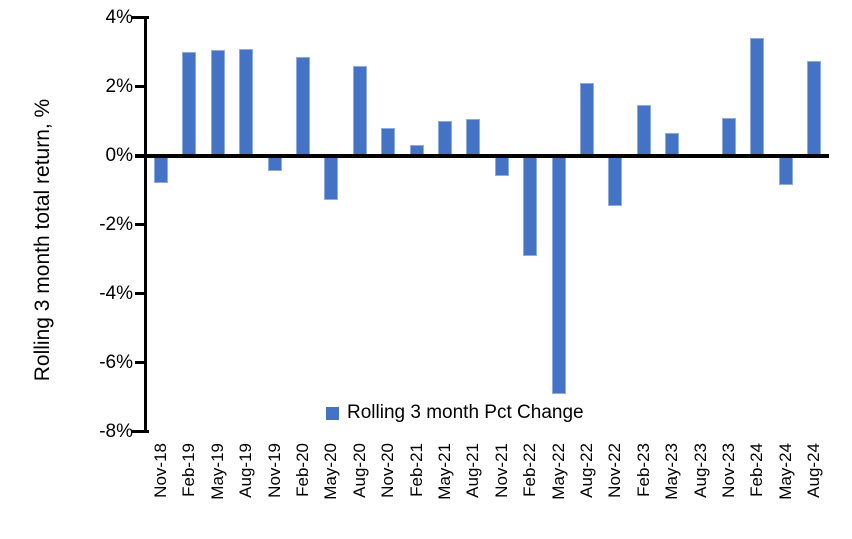 This screenshot has width=852, height=539. What do you see at coordinates (359, 470) in the screenshot?
I see `x-tick-label: Aug-20` at bounding box center [359, 470].